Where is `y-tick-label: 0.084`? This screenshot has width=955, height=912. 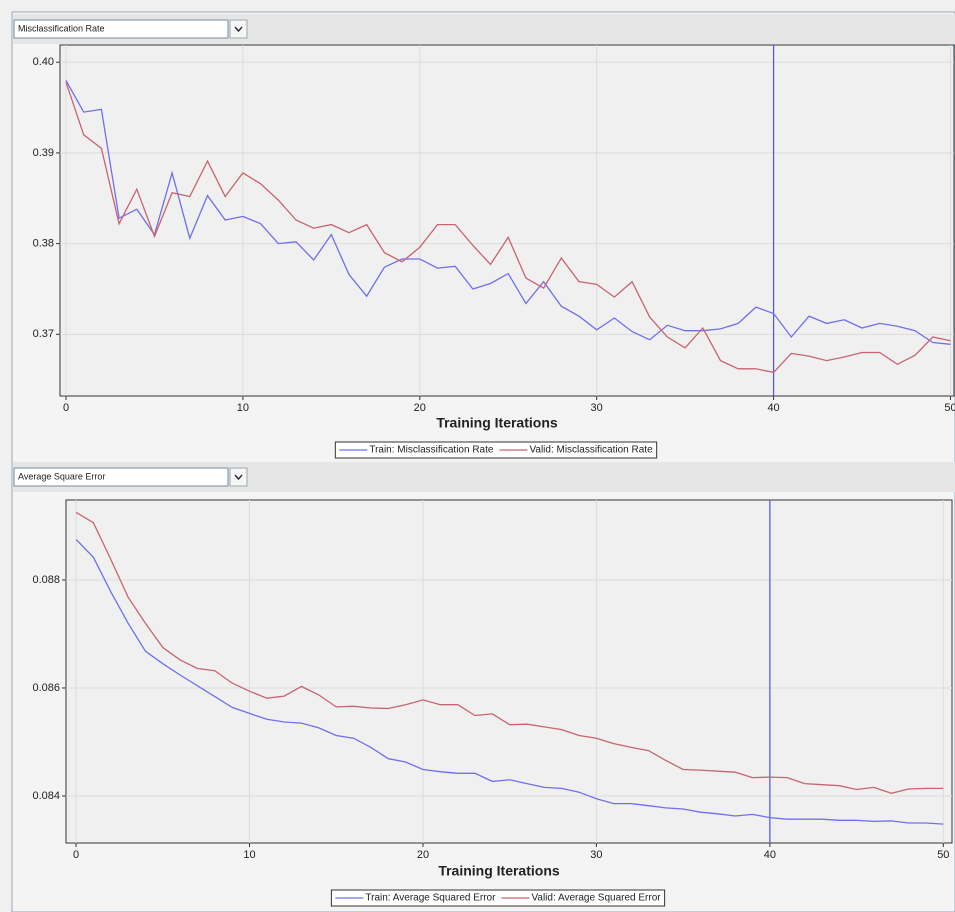
y-tick-label: 0.084 is located at coordinates (46, 796).